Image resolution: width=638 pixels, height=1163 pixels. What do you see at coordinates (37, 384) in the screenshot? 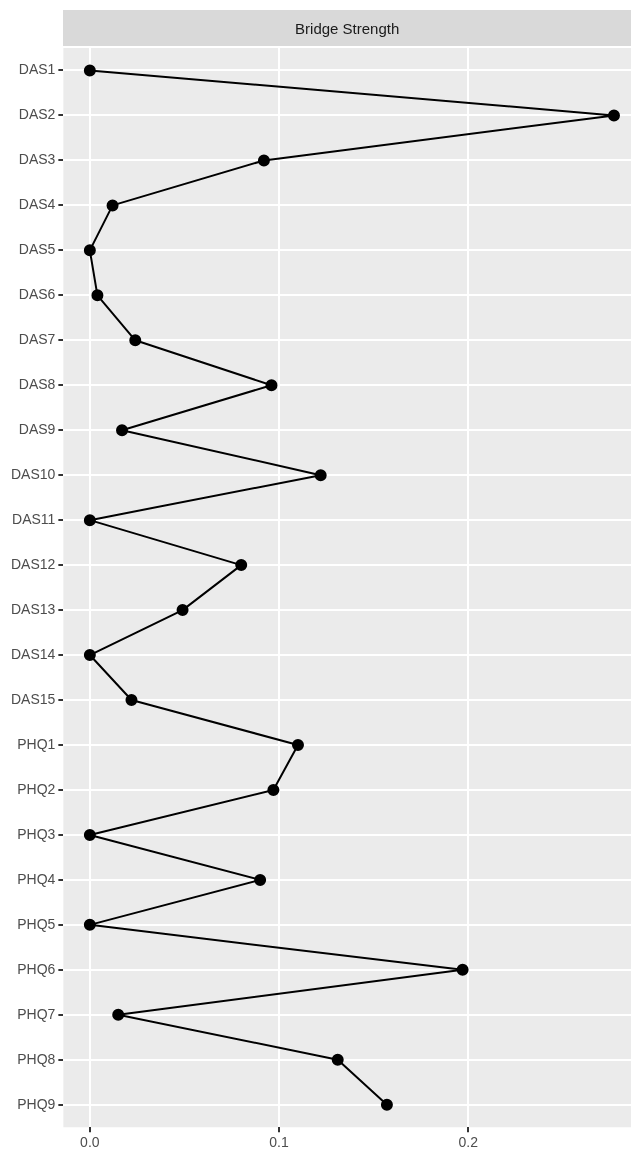
I see `y-tick-label: DAS8` at bounding box center [37, 384].